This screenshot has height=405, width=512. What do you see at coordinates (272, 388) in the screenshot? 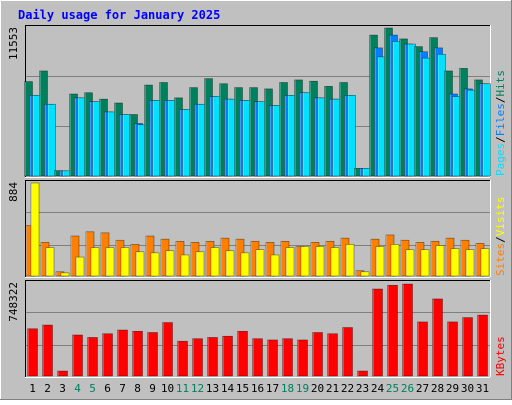
I see `x-tick-label-day-17: 17` at bounding box center [272, 388].